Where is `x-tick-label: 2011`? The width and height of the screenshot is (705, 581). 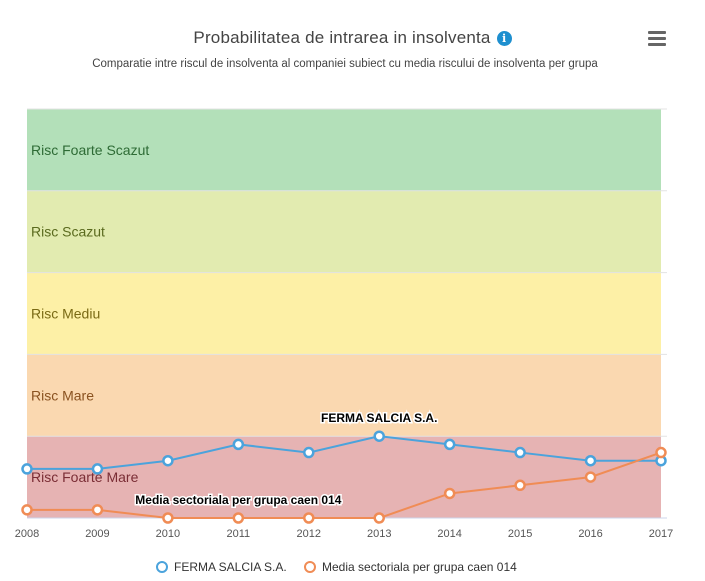 x-tick-label: 2011 is located at coordinates (239, 534).